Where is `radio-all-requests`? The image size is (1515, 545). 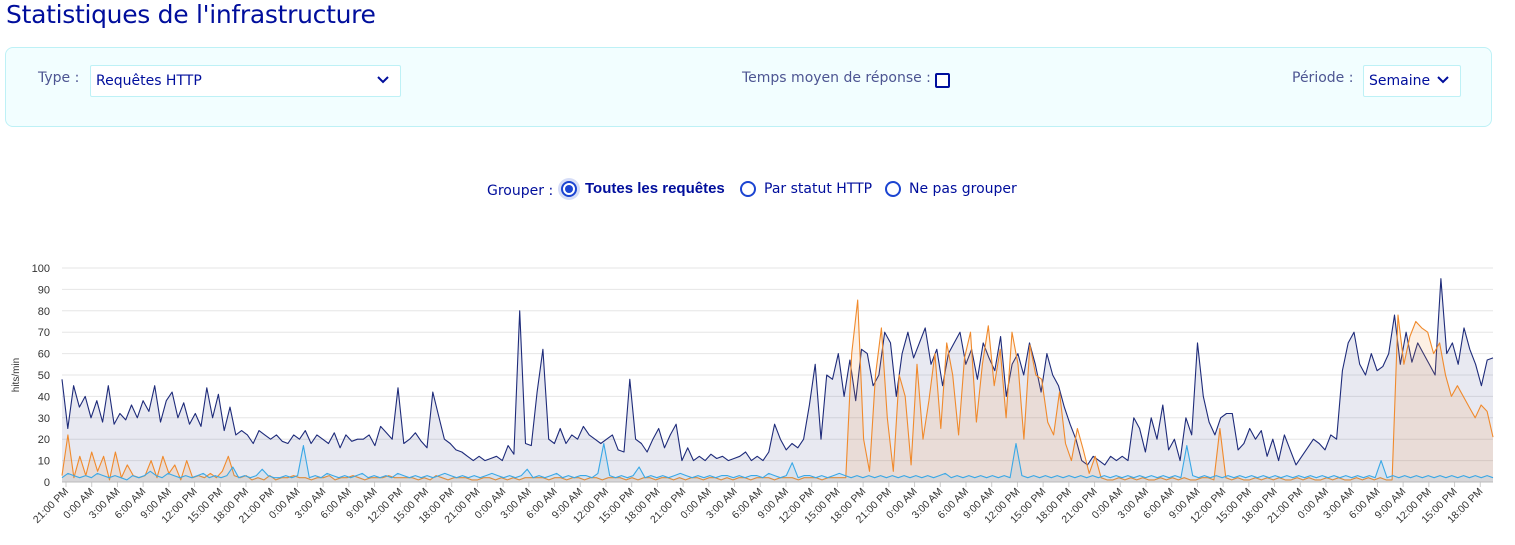 radio-all-requests is located at coordinates (569, 189).